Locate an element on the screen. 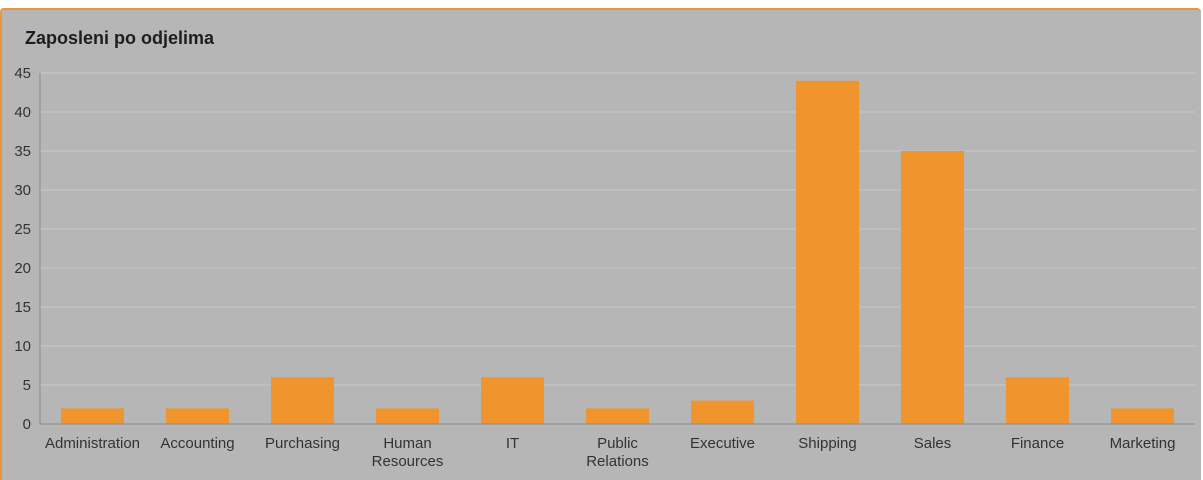 Image resolution: width=1203 pixels, height=480 pixels. x-tick-label-line: Sales is located at coordinates (933, 443).